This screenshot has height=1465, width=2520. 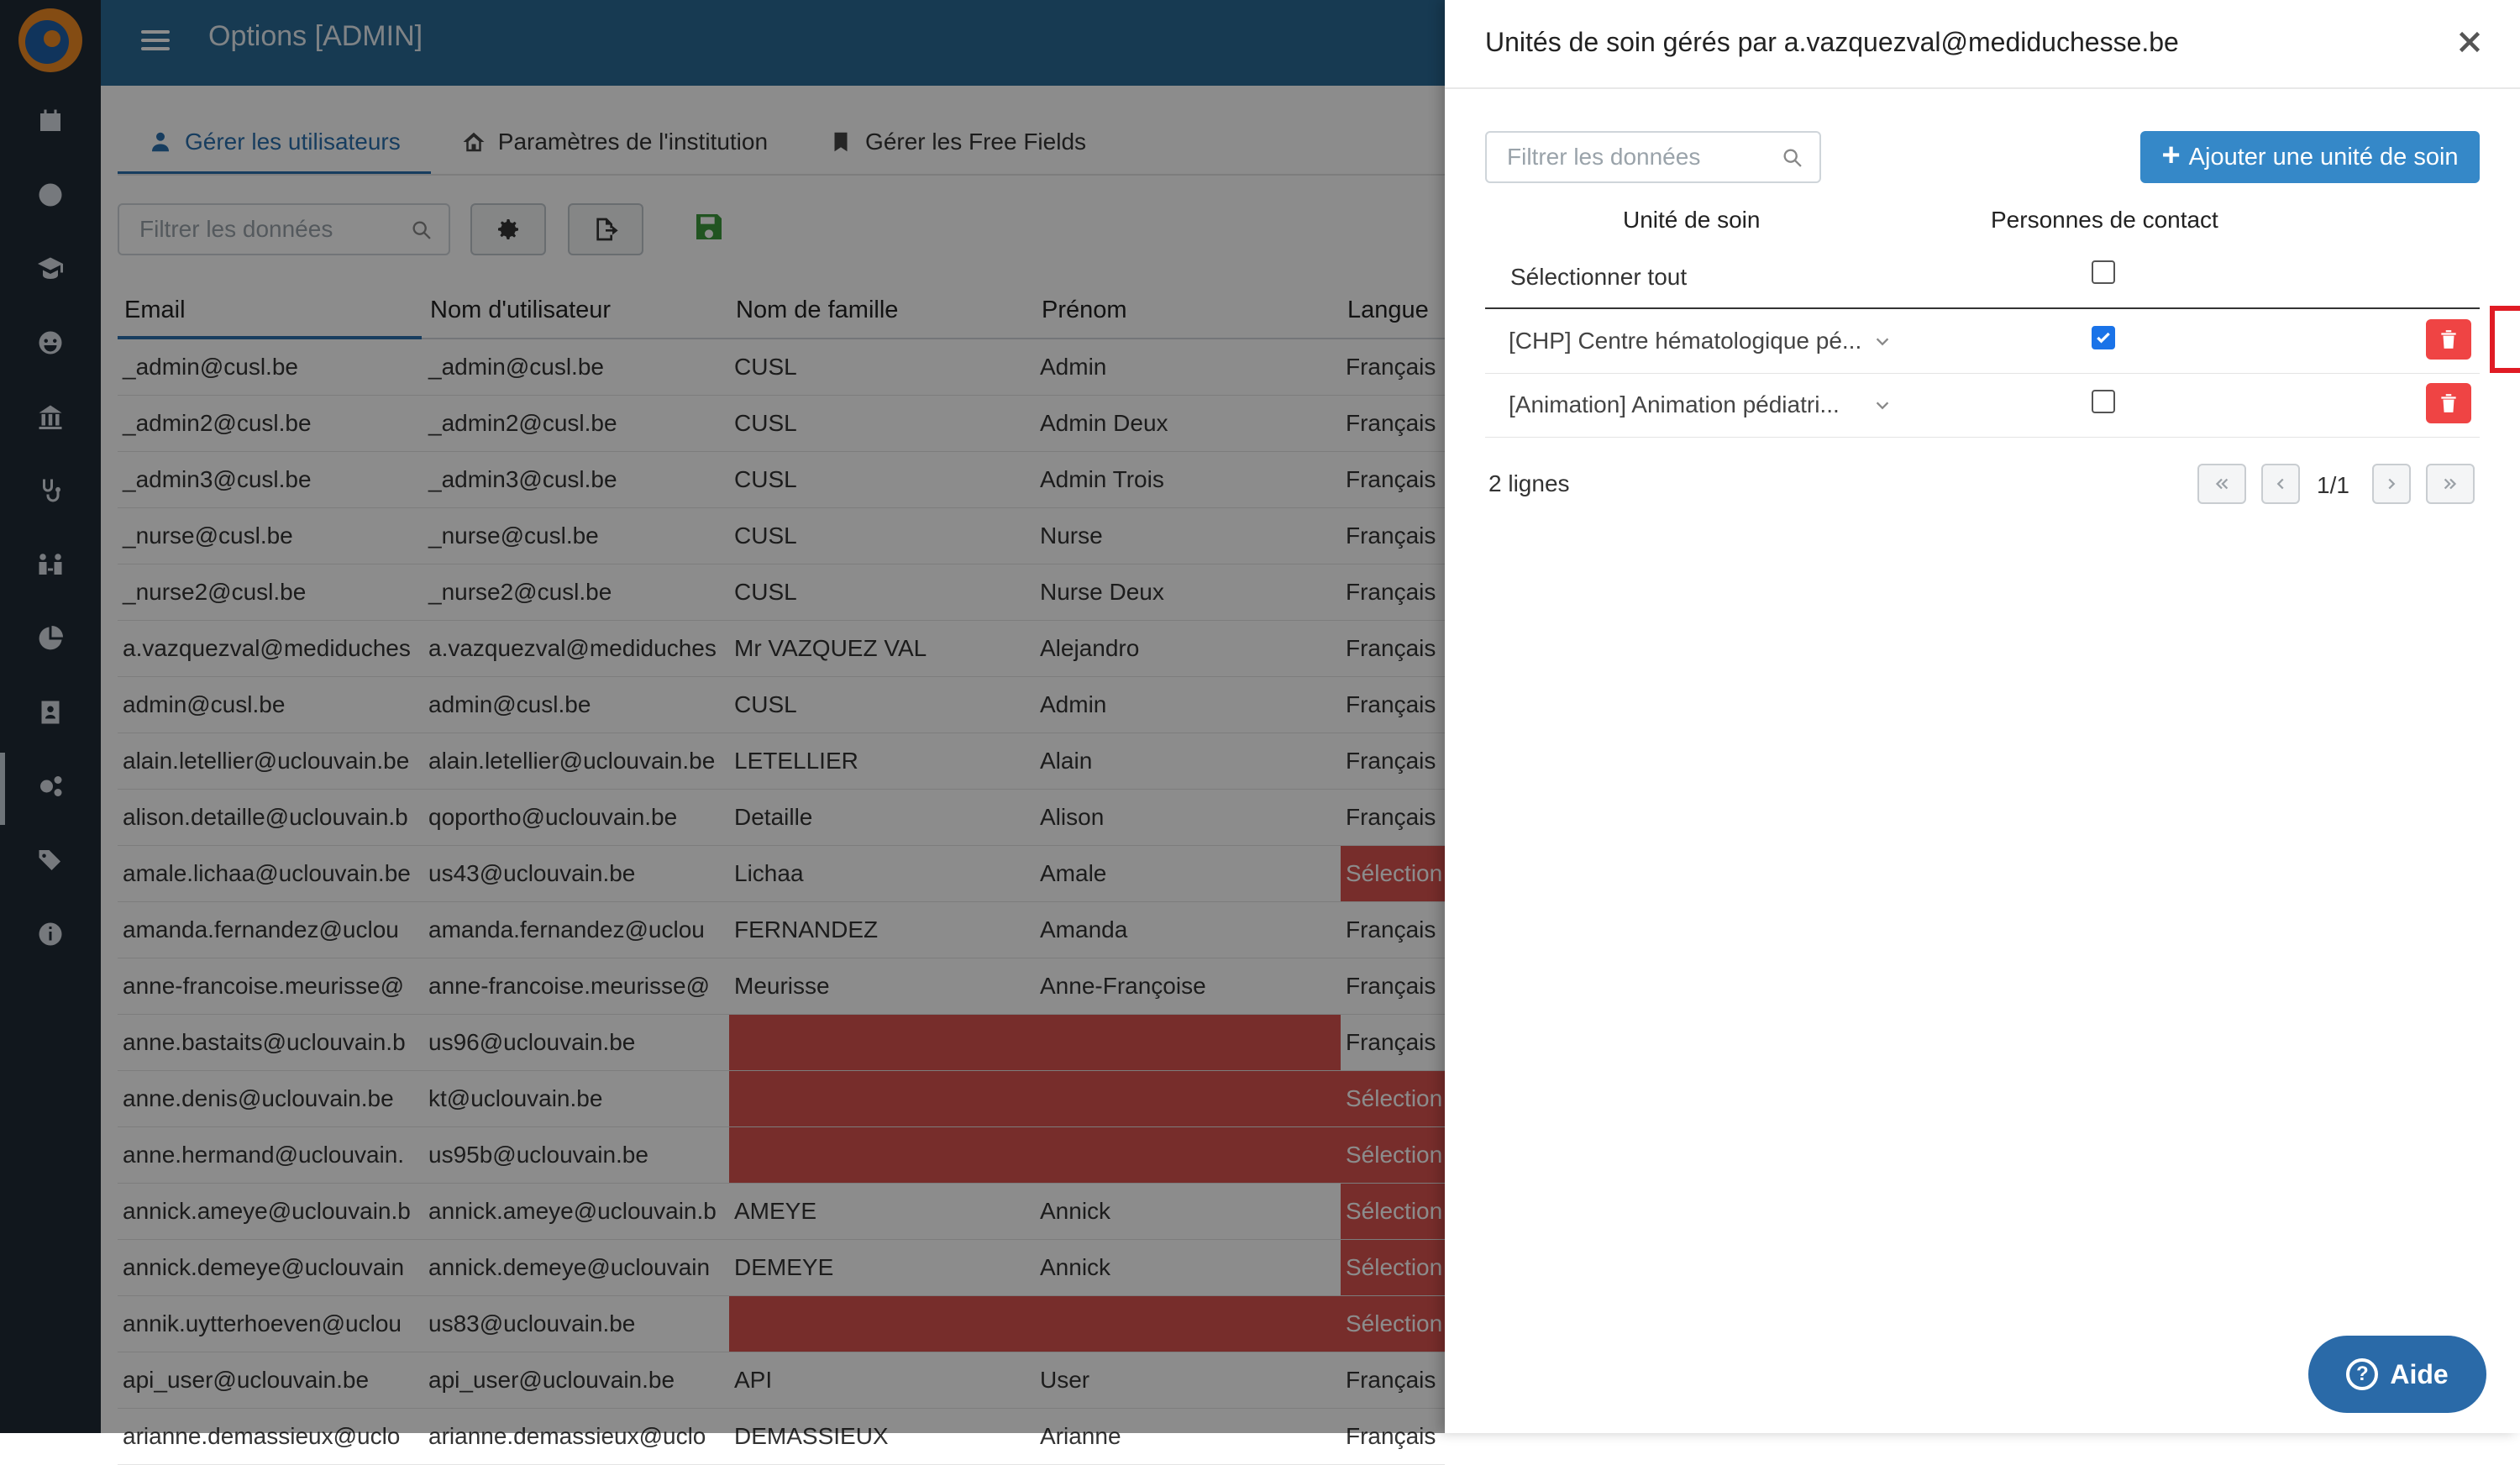 What do you see at coordinates (50, 343) in the screenshot?
I see `smile-icon` at bounding box center [50, 343].